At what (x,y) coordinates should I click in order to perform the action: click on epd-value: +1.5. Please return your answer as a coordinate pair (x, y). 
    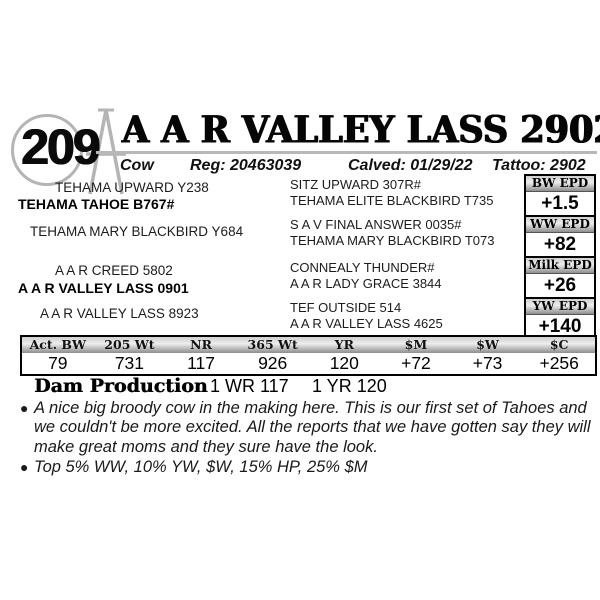
    Looking at the image, I should click on (560, 203).